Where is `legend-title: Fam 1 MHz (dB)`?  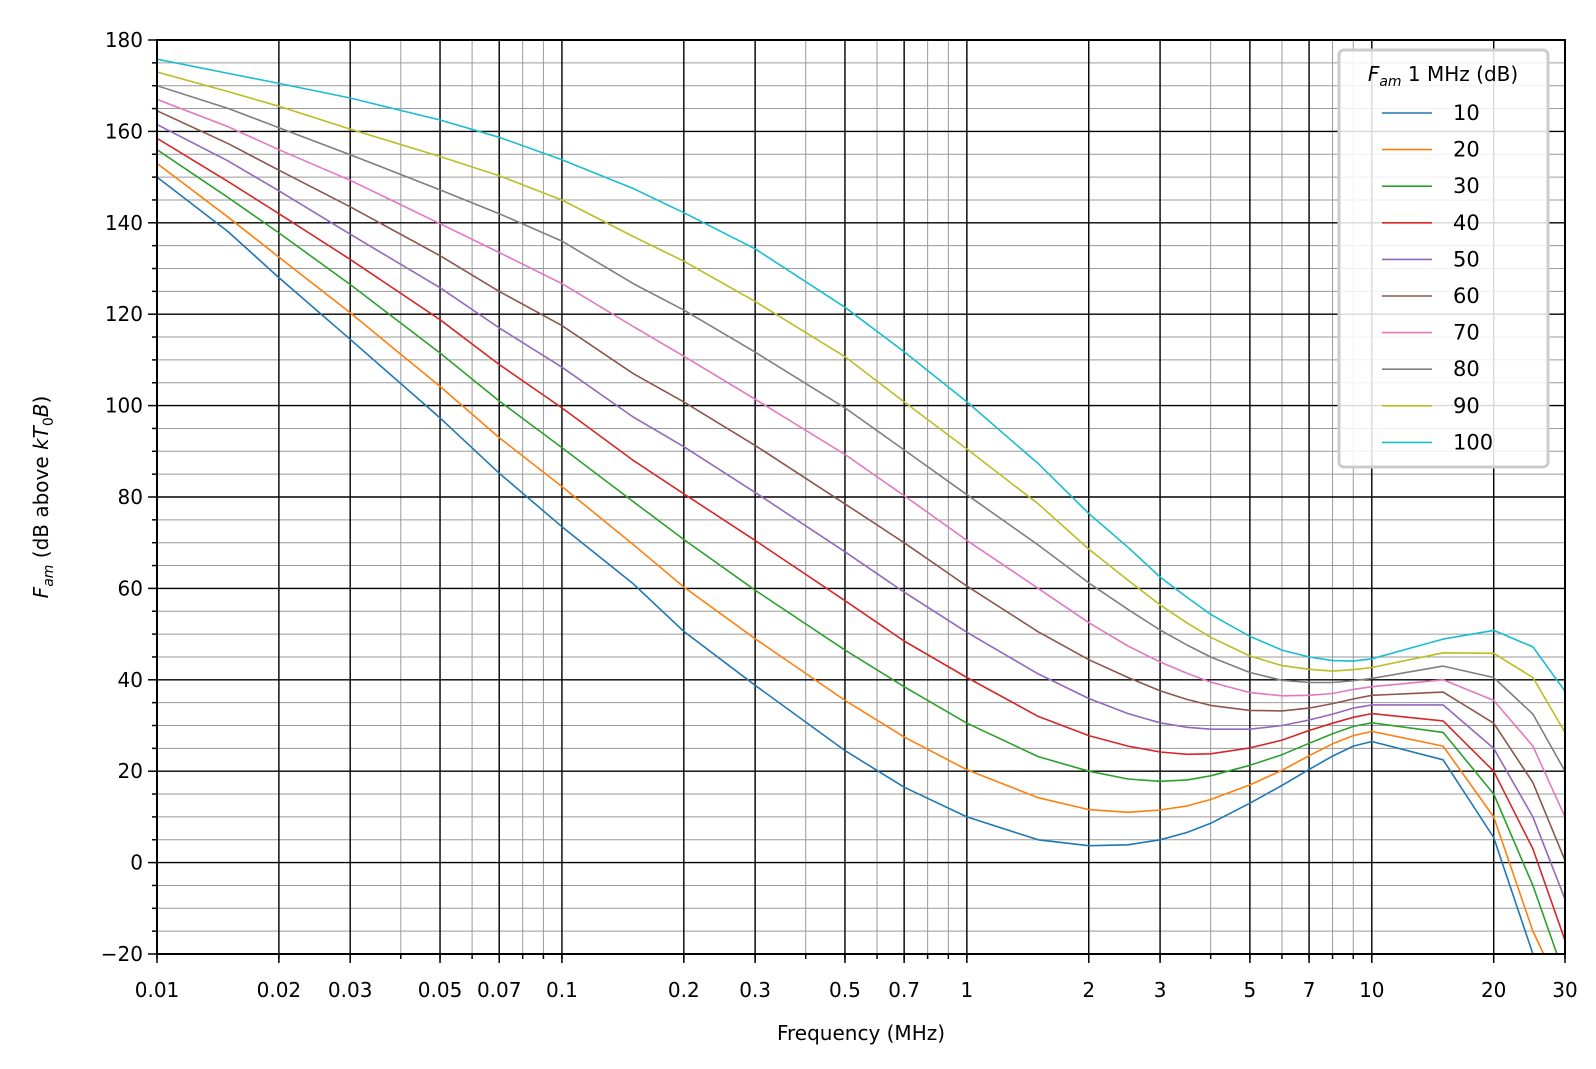
legend-title: Fam 1 MHz (dB) is located at coordinates (1443, 76).